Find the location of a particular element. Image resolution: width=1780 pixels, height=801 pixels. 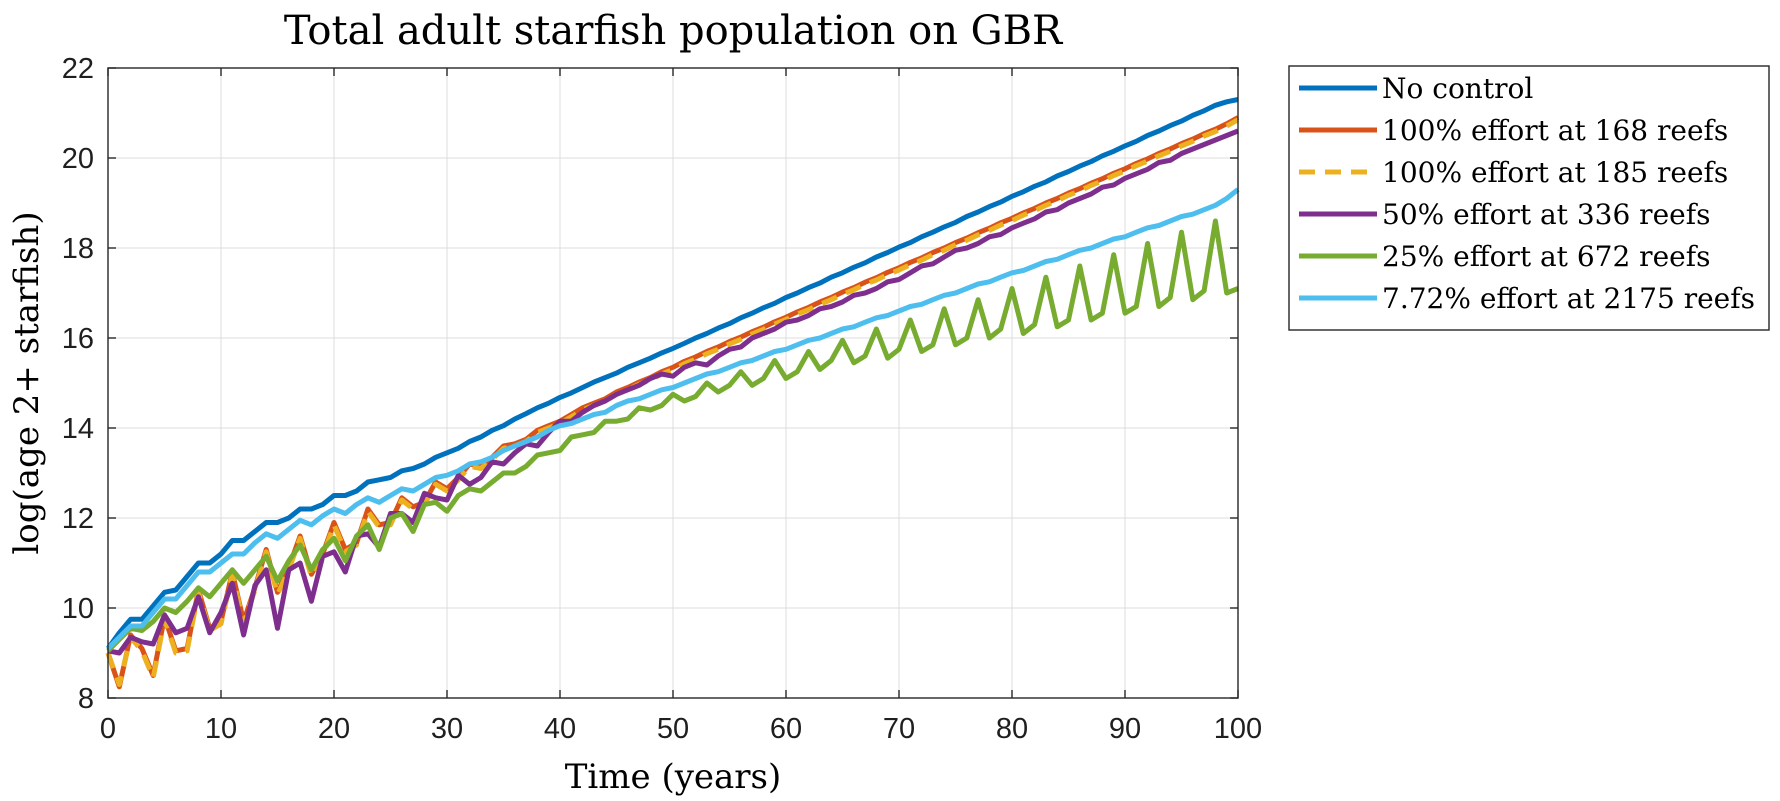

x-axis-label: Time (years) is located at coordinates (673, 777).